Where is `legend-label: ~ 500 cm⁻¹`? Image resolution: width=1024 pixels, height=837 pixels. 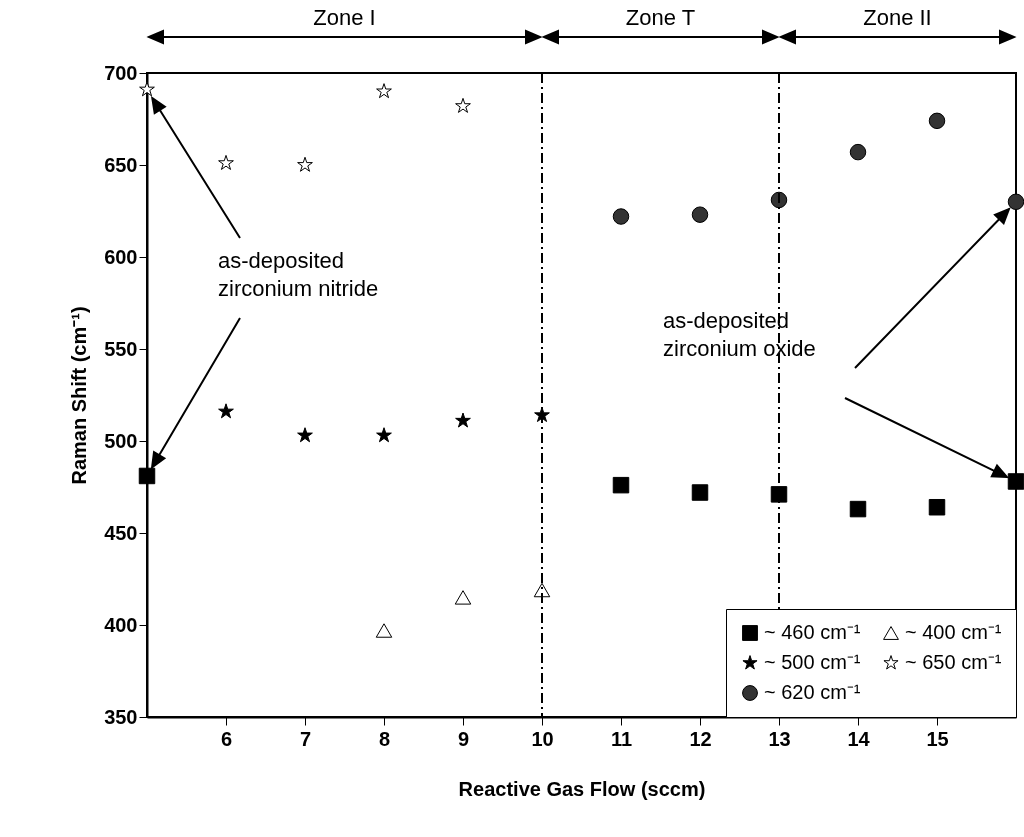 legend-label: ~ 500 cm⁻¹ is located at coordinates (812, 662).